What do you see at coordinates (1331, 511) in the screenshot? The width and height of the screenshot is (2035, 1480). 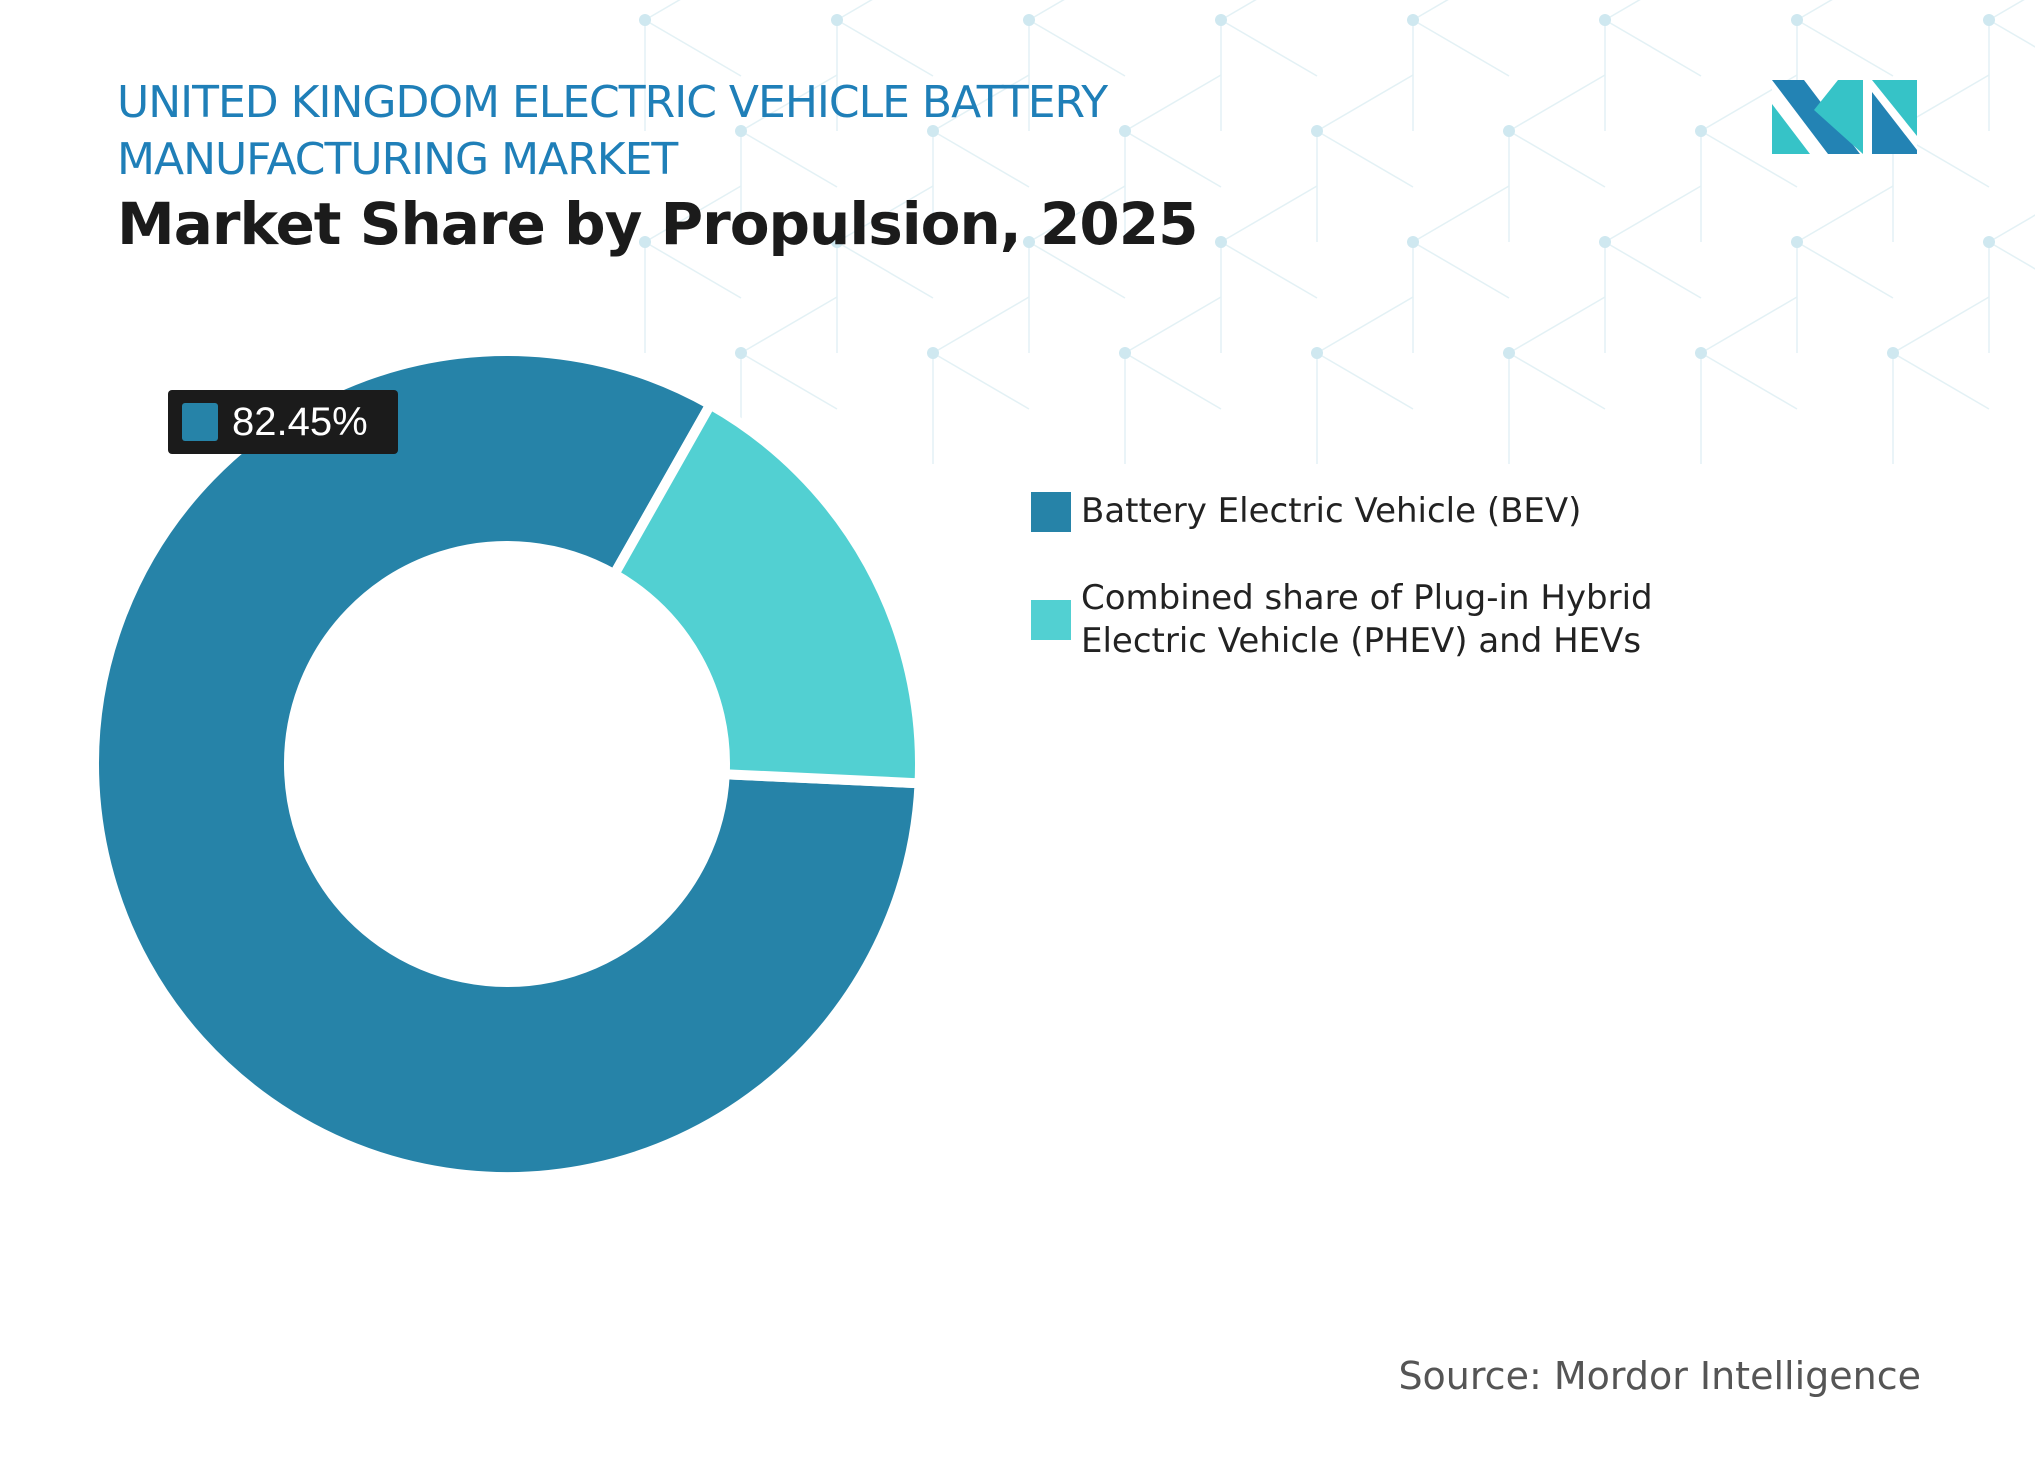 I see `legend-label: Battery Electric Vehicle (BEV)` at bounding box center [1331, 511].